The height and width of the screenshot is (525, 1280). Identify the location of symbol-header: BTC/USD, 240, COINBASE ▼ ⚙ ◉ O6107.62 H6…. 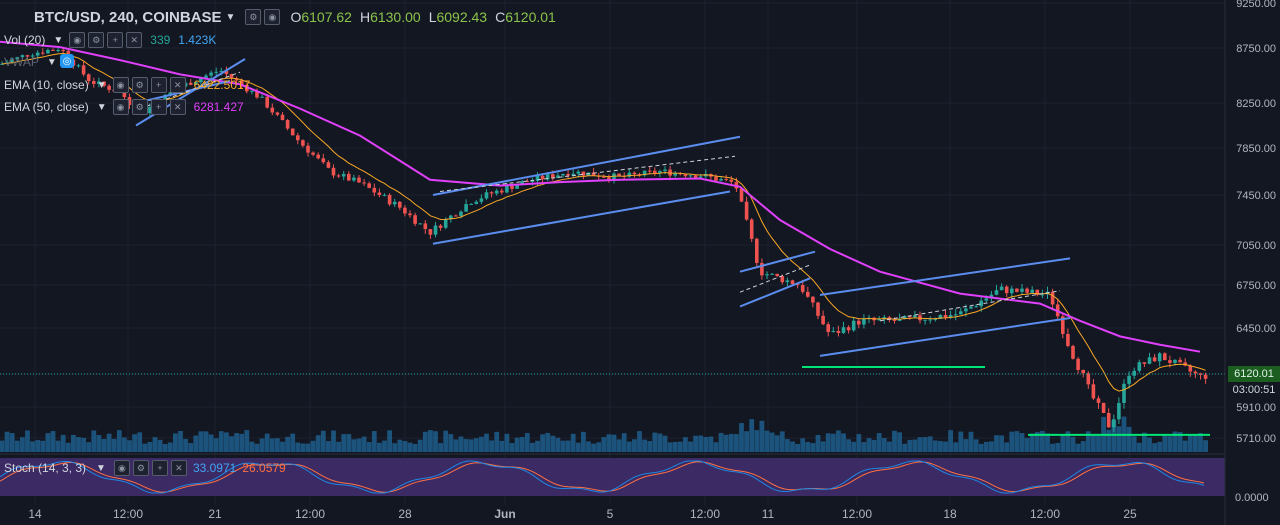
(612, 17).